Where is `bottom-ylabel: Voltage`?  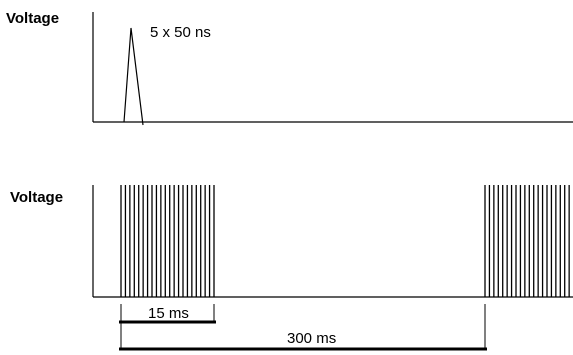 bottom-ylabel: Voltage is located at coordinates (36, 197).